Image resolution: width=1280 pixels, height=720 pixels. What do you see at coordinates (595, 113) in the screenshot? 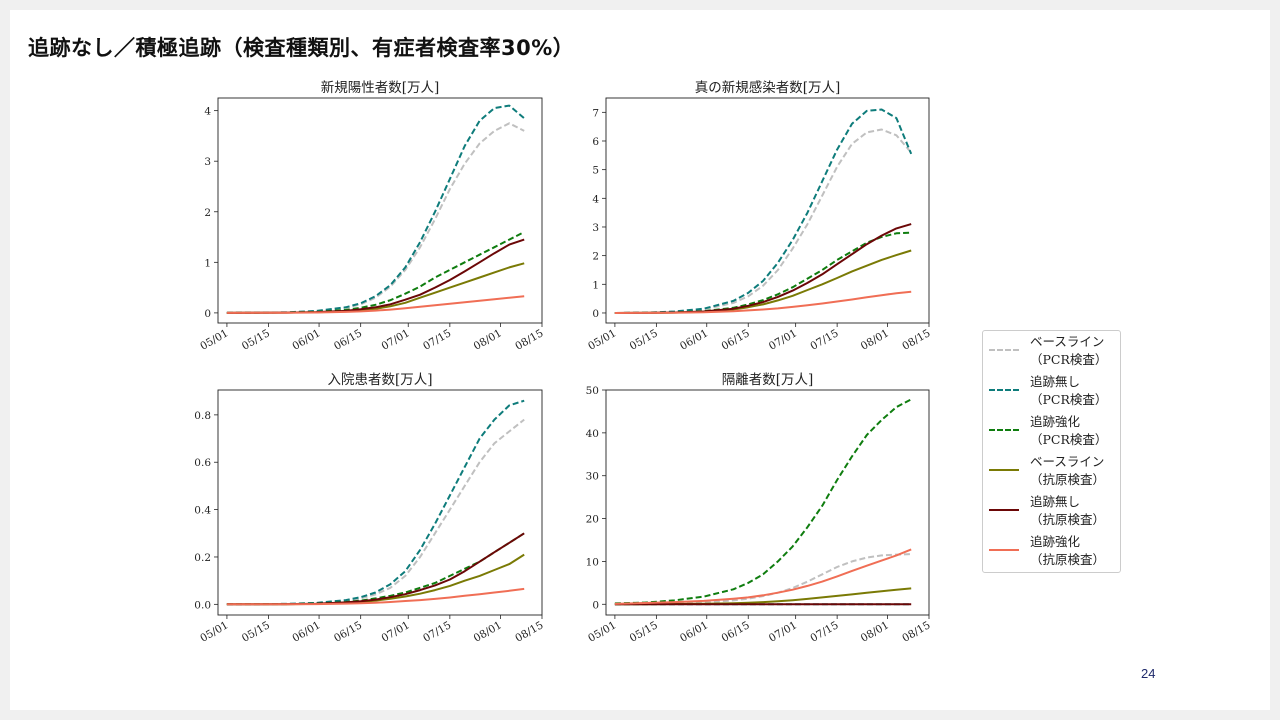
I see `y-tick-label: 7` at bounding box center [595, 113].